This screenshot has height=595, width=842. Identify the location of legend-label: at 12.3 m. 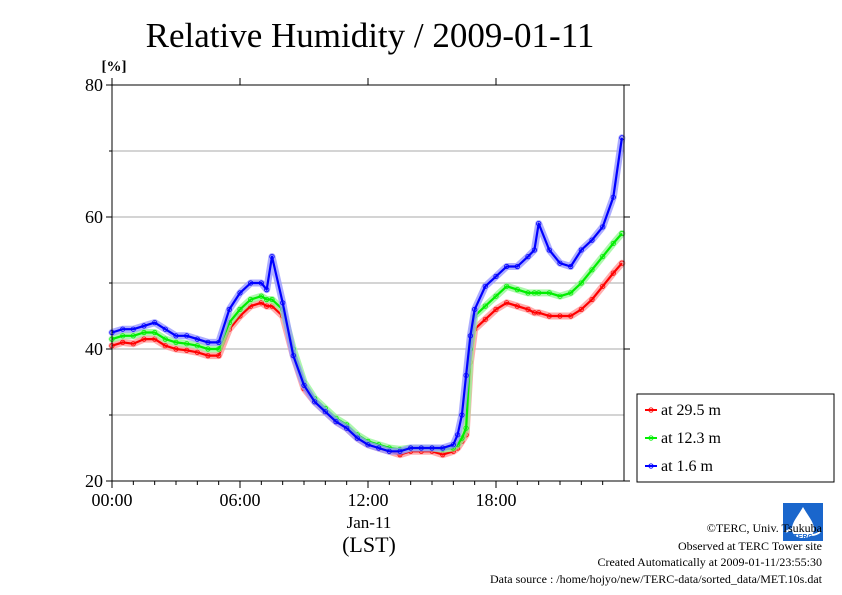
(691, 438).